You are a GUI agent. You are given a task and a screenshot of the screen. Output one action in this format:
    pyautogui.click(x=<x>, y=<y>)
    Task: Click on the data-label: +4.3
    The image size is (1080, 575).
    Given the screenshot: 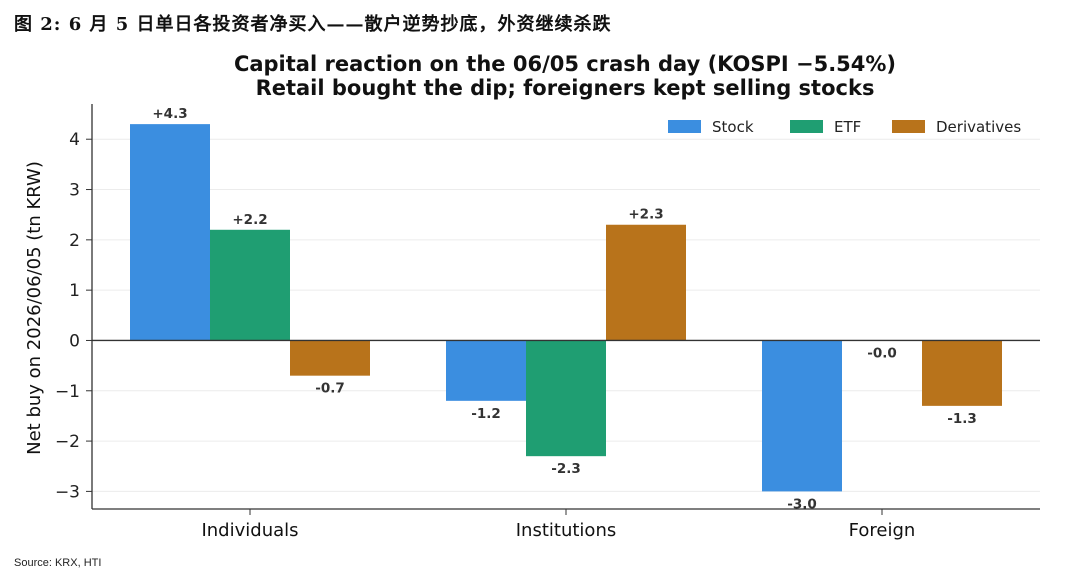 What is the action you would take?
    pyautogui.click(x=169, y=114)
    